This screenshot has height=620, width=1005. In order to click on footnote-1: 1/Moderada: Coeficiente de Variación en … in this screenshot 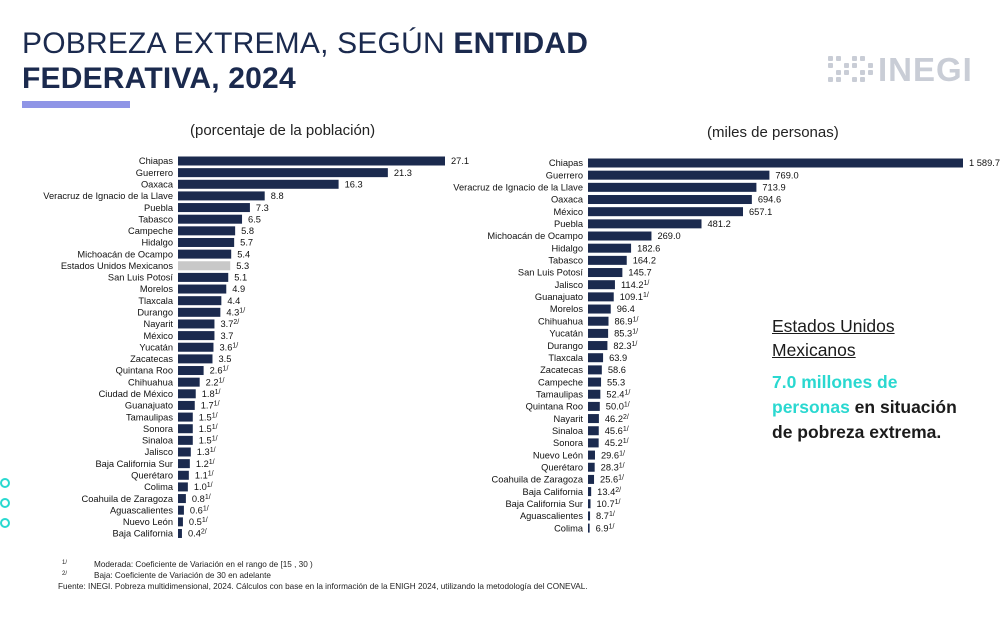, I will do `click(187, 564)`.